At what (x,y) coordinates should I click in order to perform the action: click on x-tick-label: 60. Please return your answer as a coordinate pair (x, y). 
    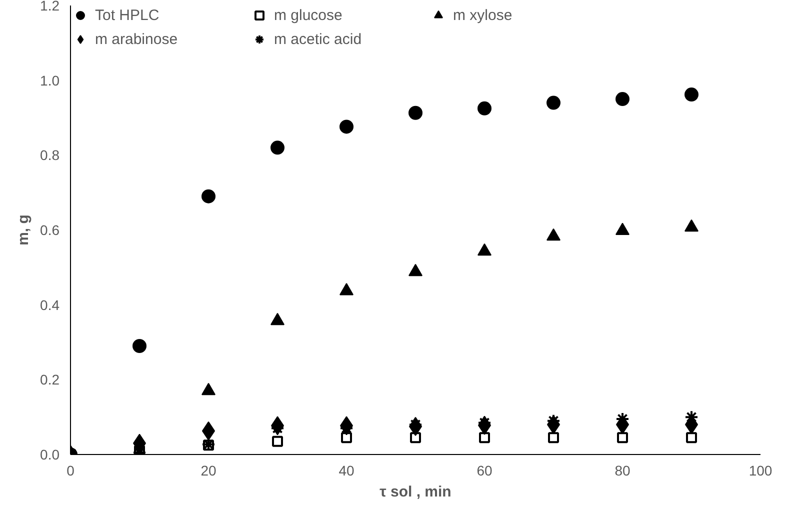
    Looking at the image, I should click on (484, 470).